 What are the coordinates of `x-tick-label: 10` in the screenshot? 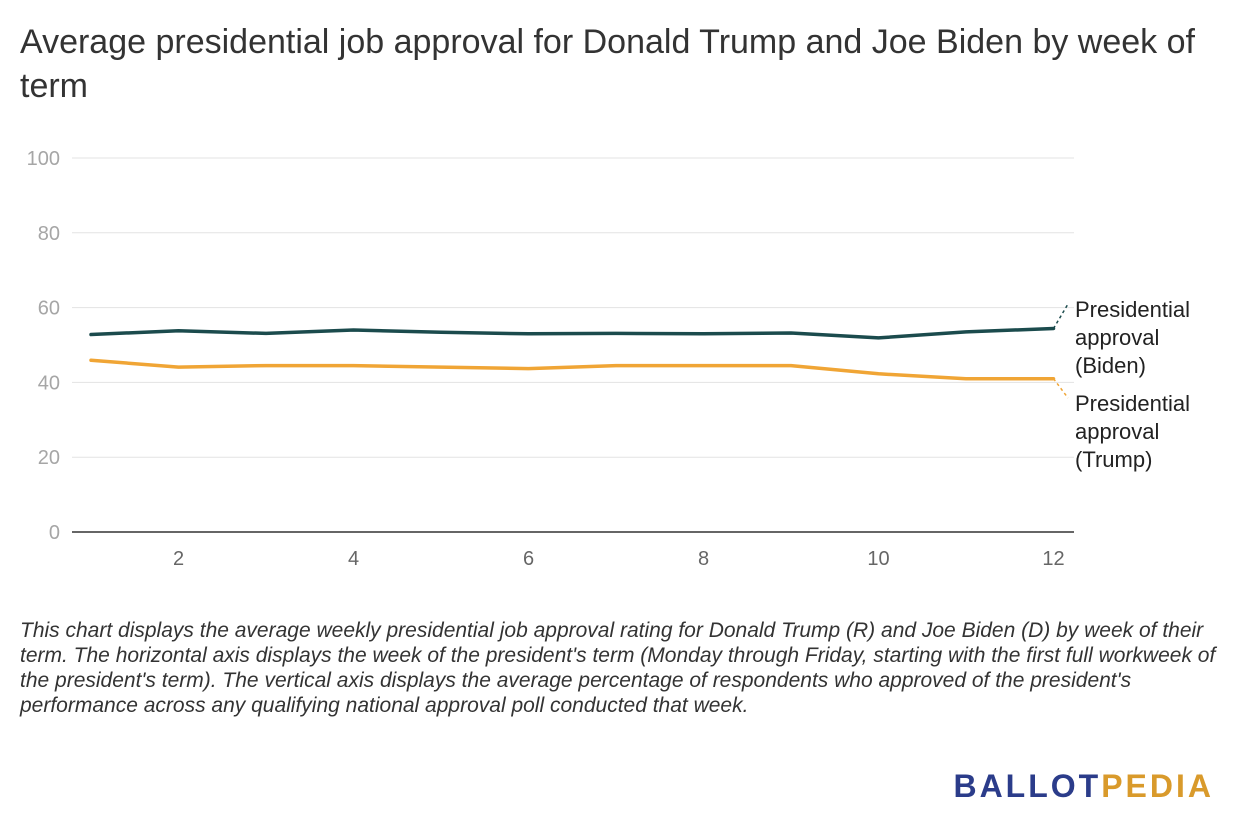 It's located at (878, 559).